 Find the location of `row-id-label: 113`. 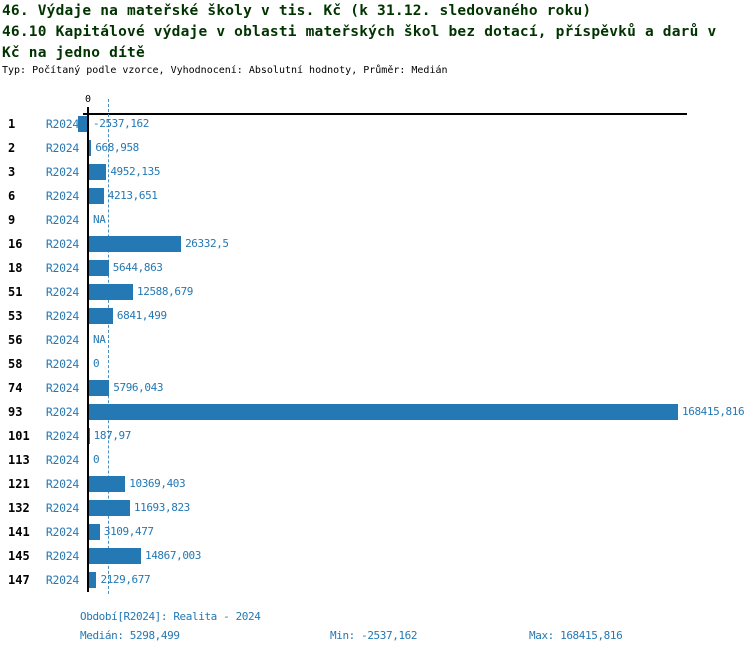

row-id-label: 113 is located at coordinates (19, 460).